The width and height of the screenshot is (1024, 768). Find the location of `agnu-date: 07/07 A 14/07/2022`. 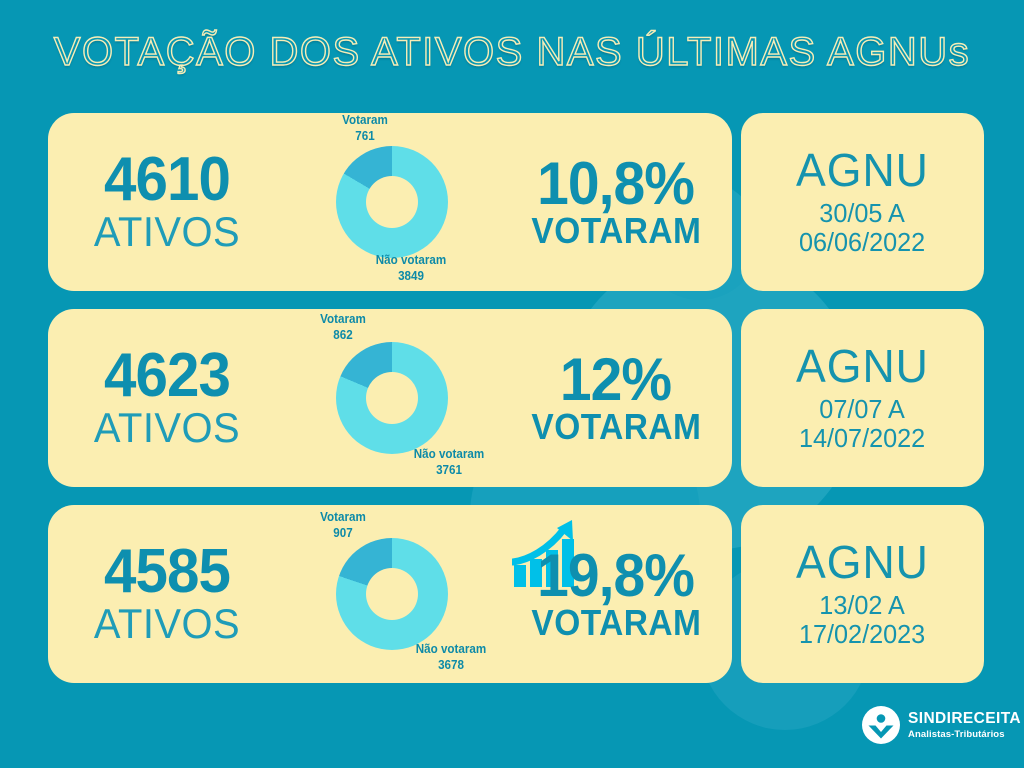

agnu-date: 07/07 A 14/07/2022 is located at coordinates (862, 423).